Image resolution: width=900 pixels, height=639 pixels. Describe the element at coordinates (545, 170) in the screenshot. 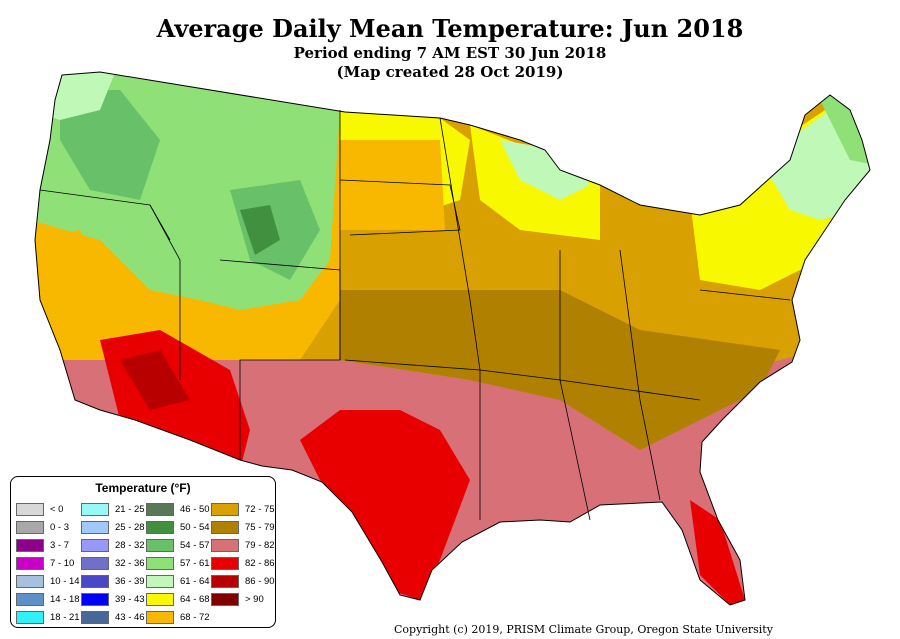

I see `region-61-64-superior` at that location.